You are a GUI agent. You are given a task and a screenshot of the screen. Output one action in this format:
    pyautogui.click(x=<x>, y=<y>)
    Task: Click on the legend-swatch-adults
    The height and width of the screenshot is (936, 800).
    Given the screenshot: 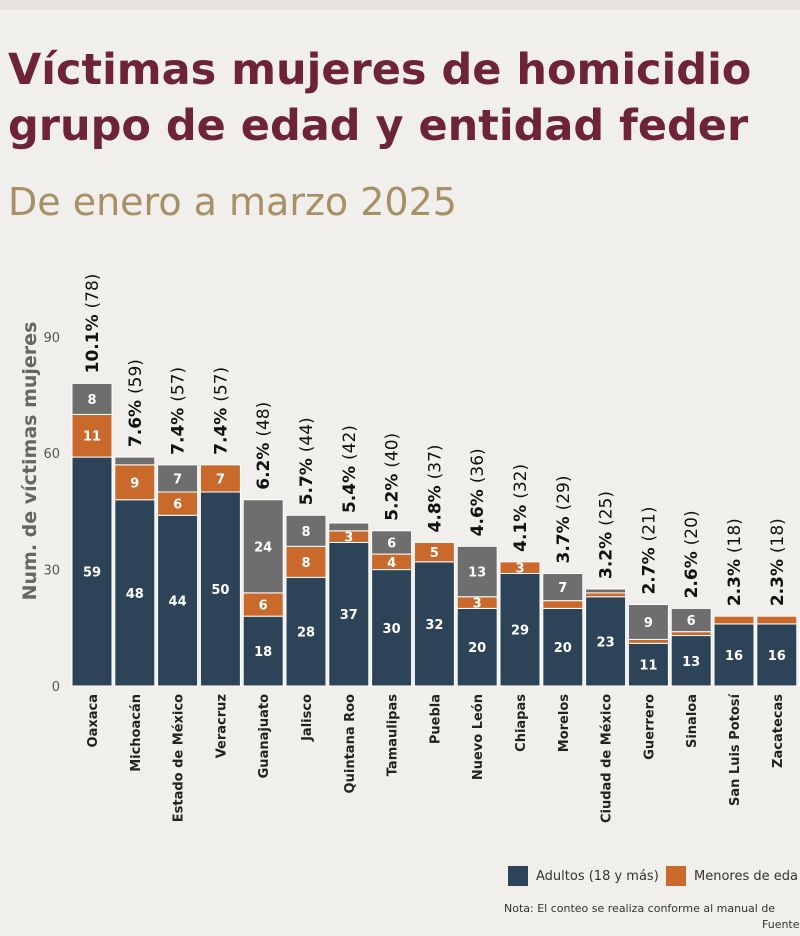 What is the action you would take?
    pyautogui.click(x=518, y=876)
    